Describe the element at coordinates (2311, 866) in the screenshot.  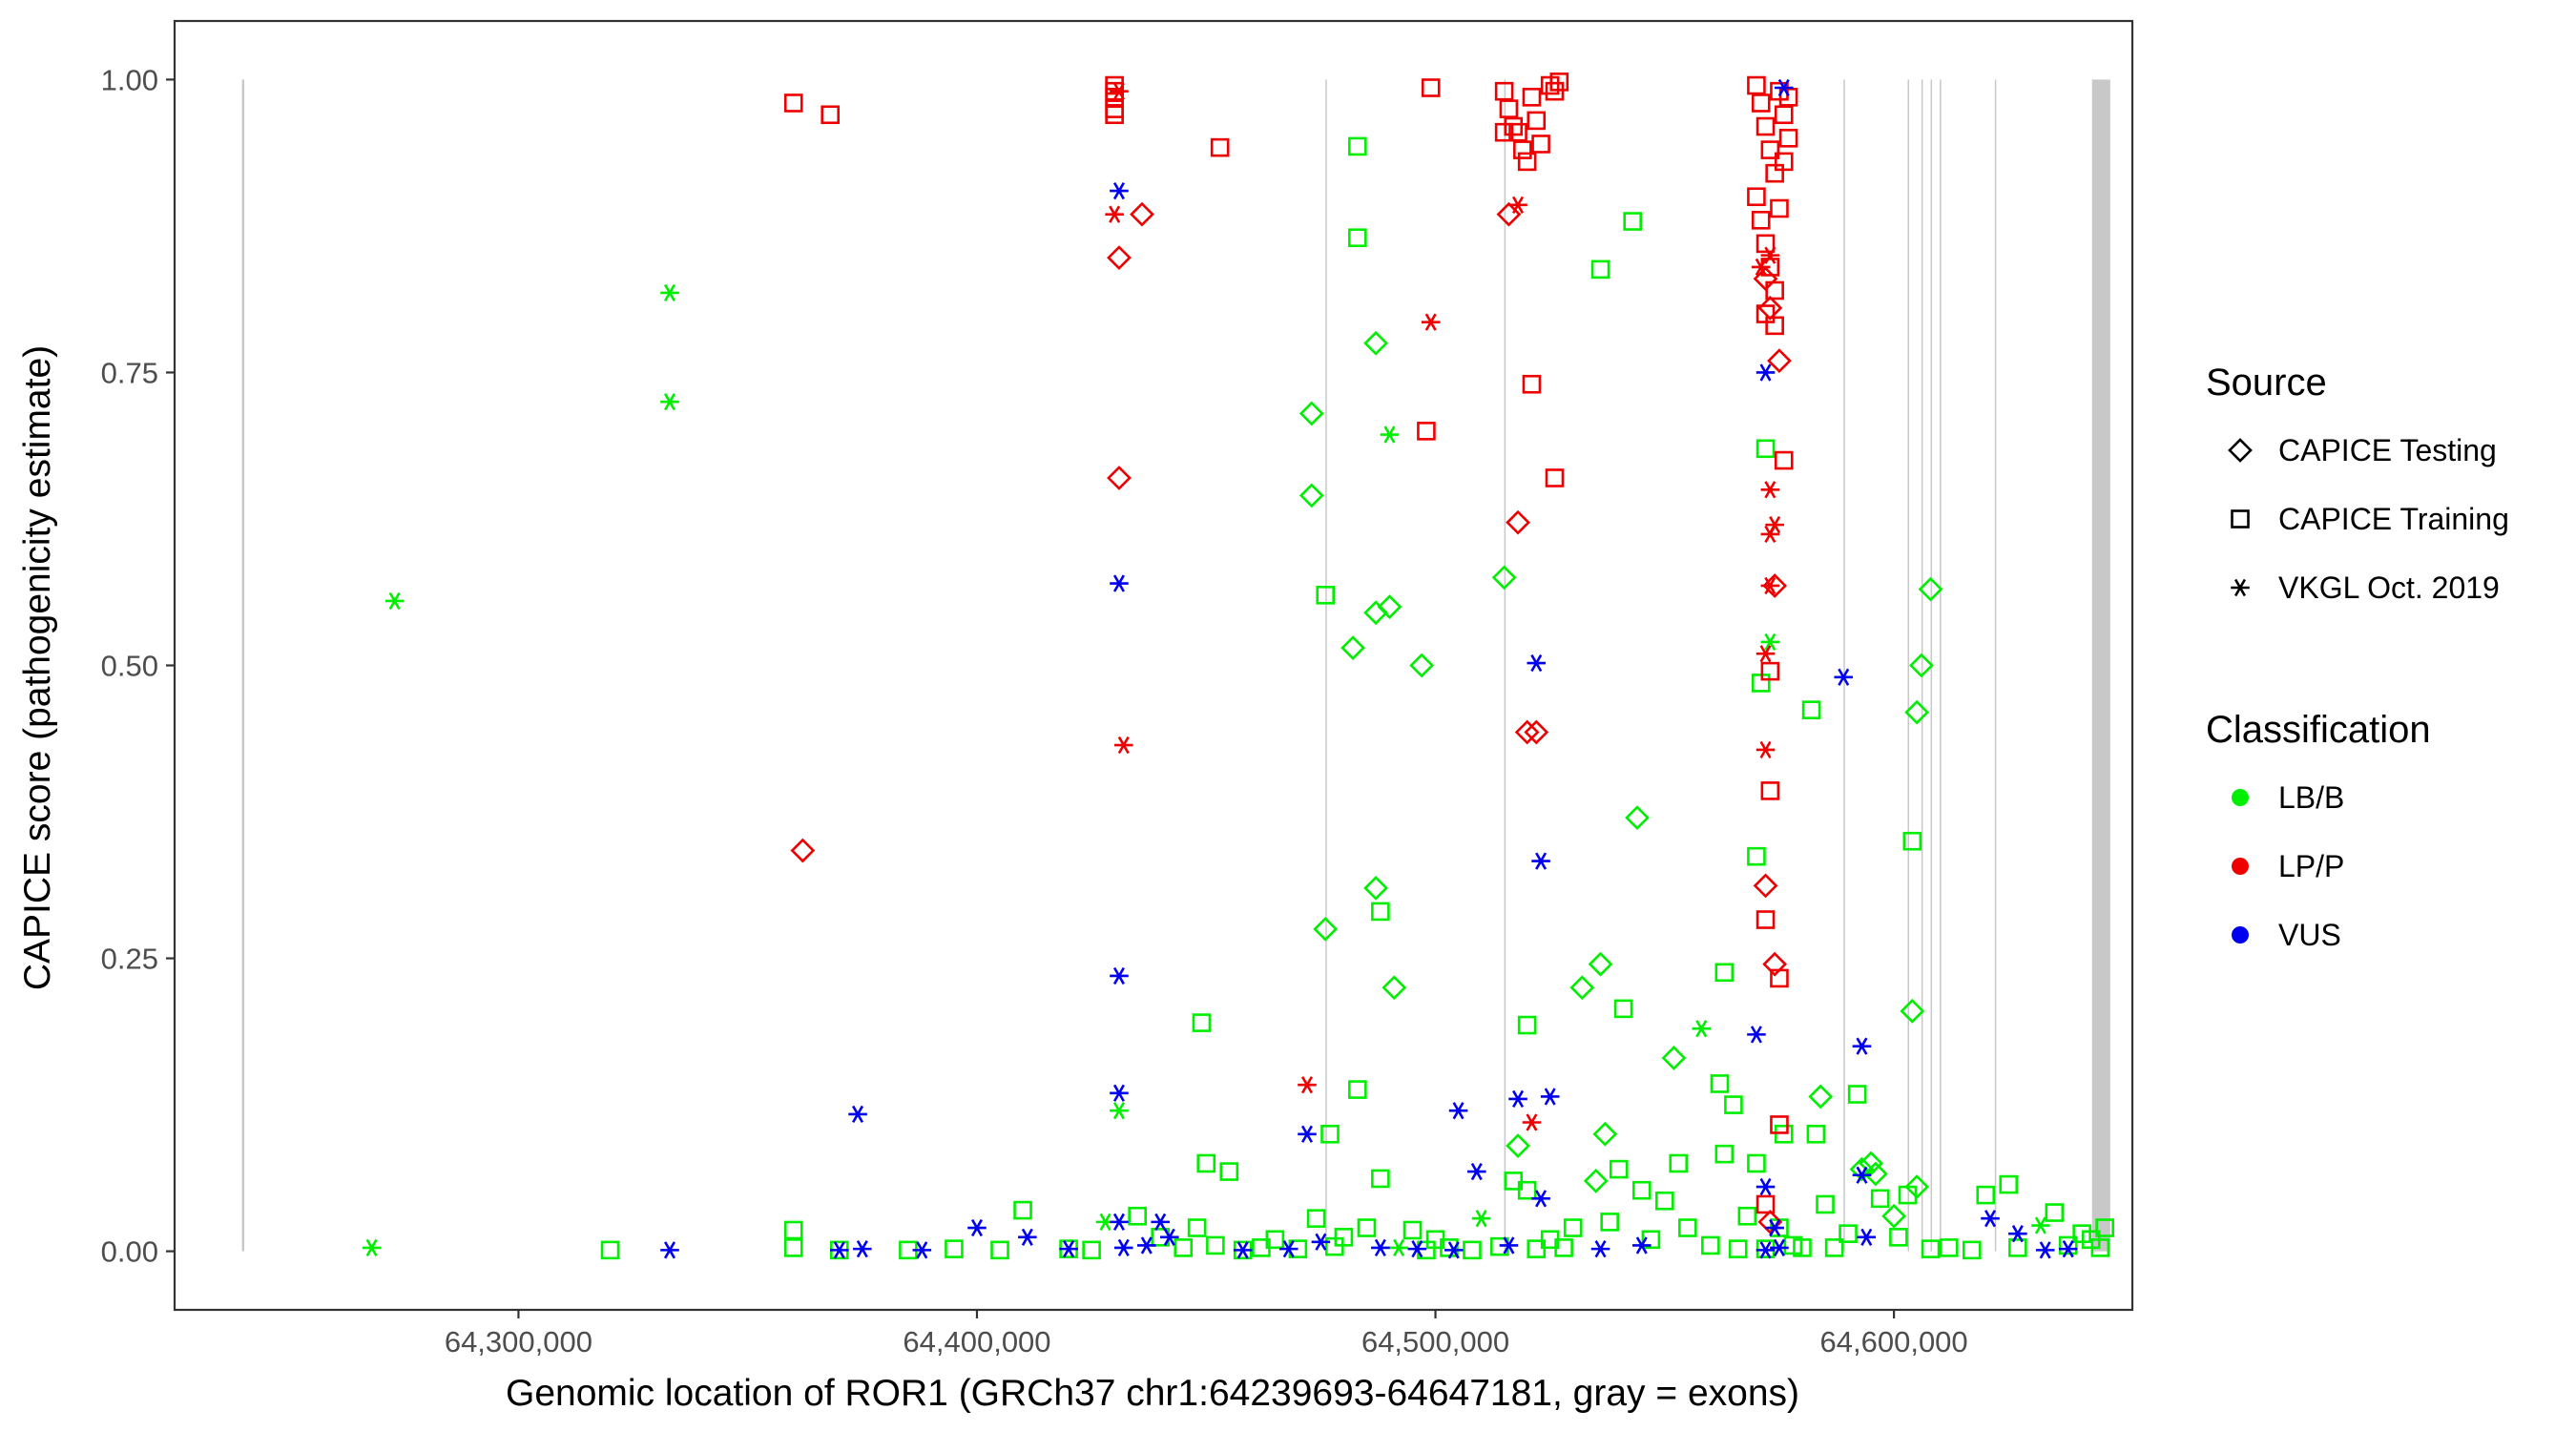
I see `legend-class-label-1: LP/P` at that location.